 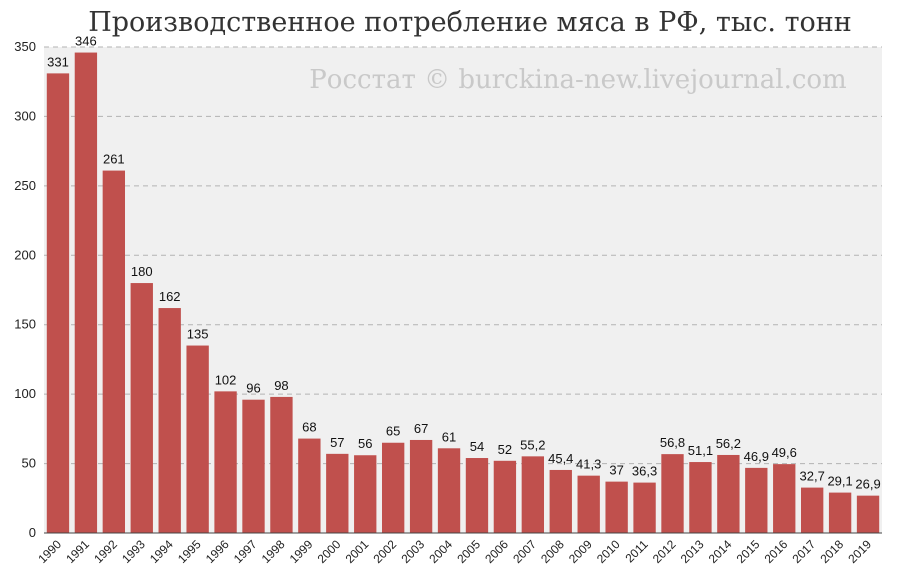 I want to click on data-label: 67, so click(x=421, y=428).